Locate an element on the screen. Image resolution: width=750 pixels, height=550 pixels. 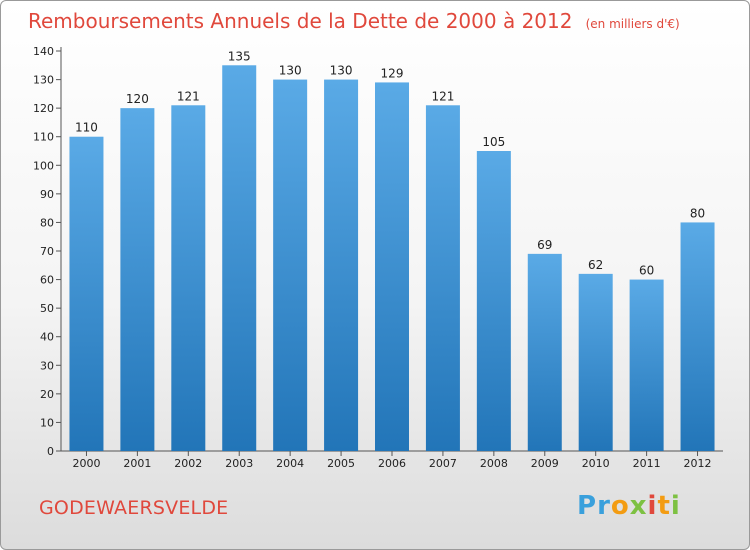
y-tick-label: 90 is located at coordinates (47, 194).